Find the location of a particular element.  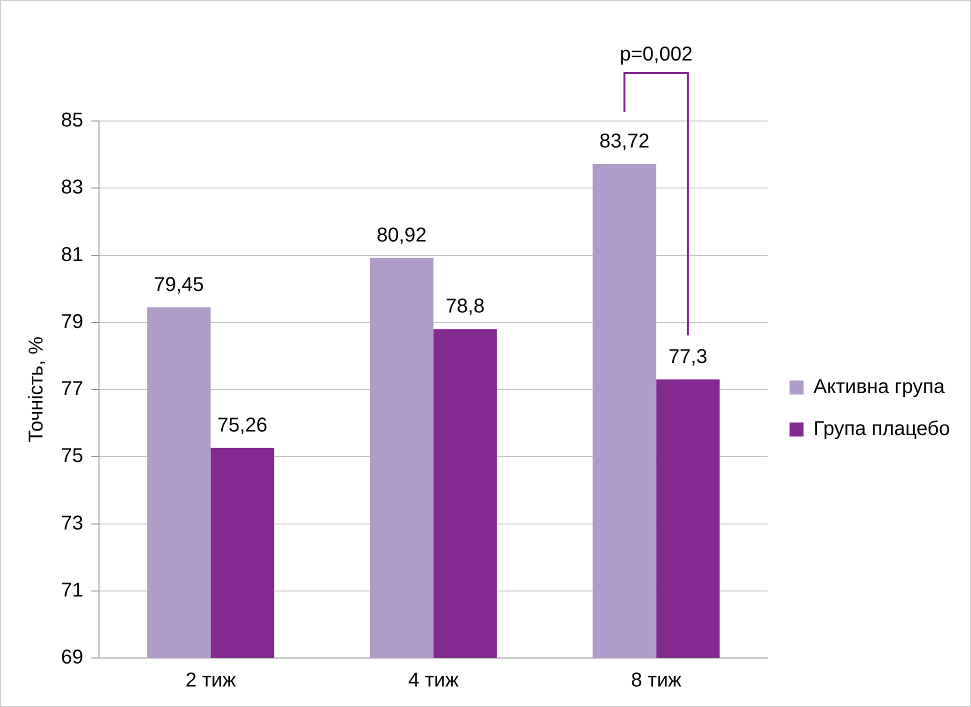

data-label: 83,72 is located at coordinates (624, 141).